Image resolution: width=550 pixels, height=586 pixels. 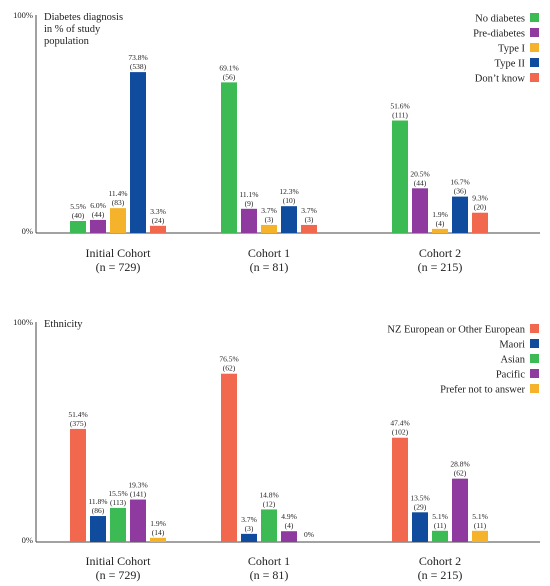 I want to click on bar-value-label: 11.8%, so click(x=97, y=501).